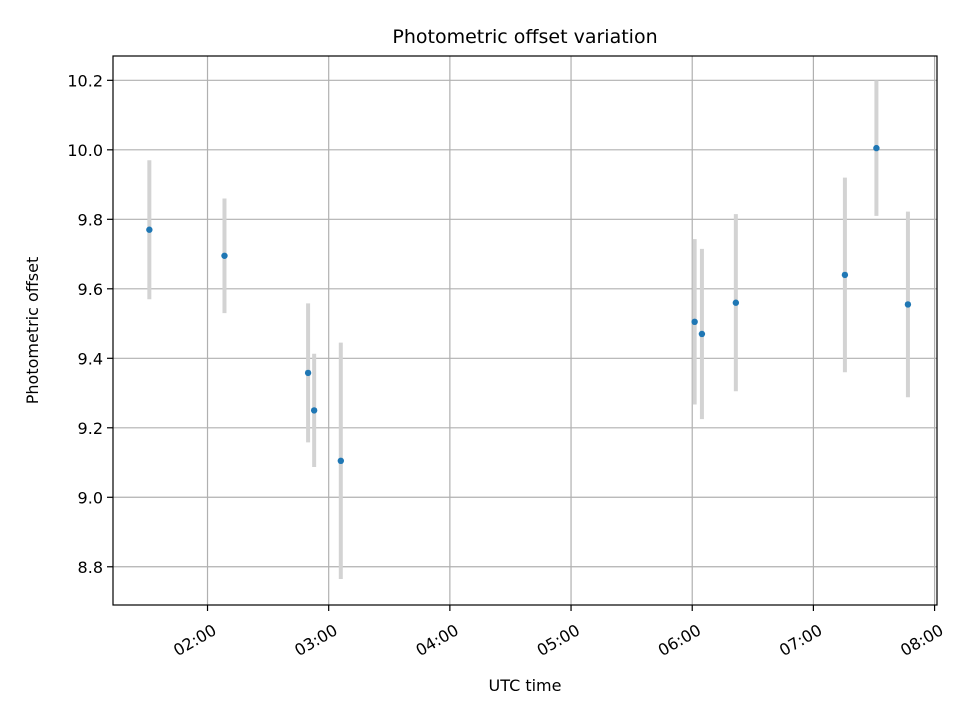  I want to click on y-tick-label: 9.6, so click(90, 289).